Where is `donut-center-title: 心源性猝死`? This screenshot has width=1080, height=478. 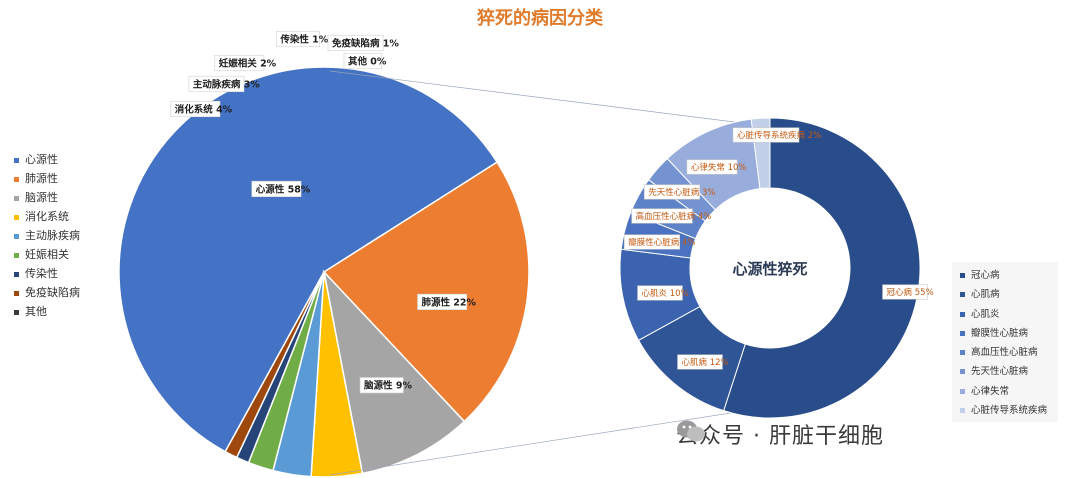 donut-center-title: 心源性猝死 is located at coordinates (769, 269).